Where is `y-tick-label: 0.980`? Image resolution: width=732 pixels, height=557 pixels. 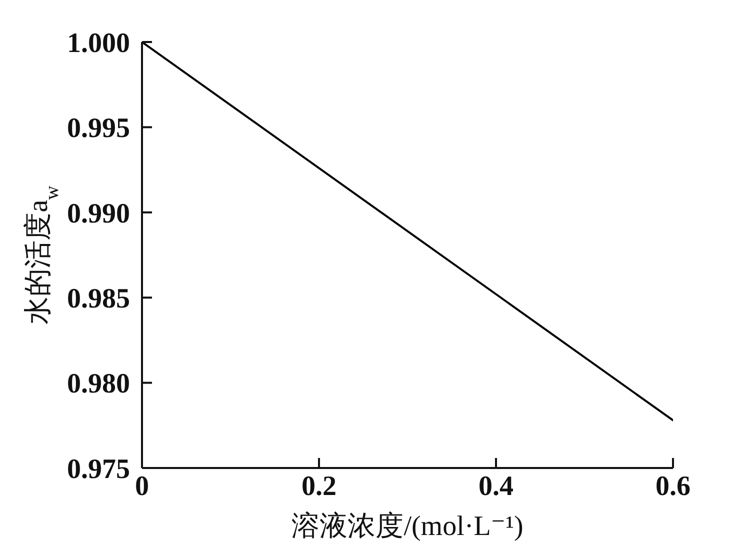 y-tick-label: 0.980 is located at coordinates (98, 384).